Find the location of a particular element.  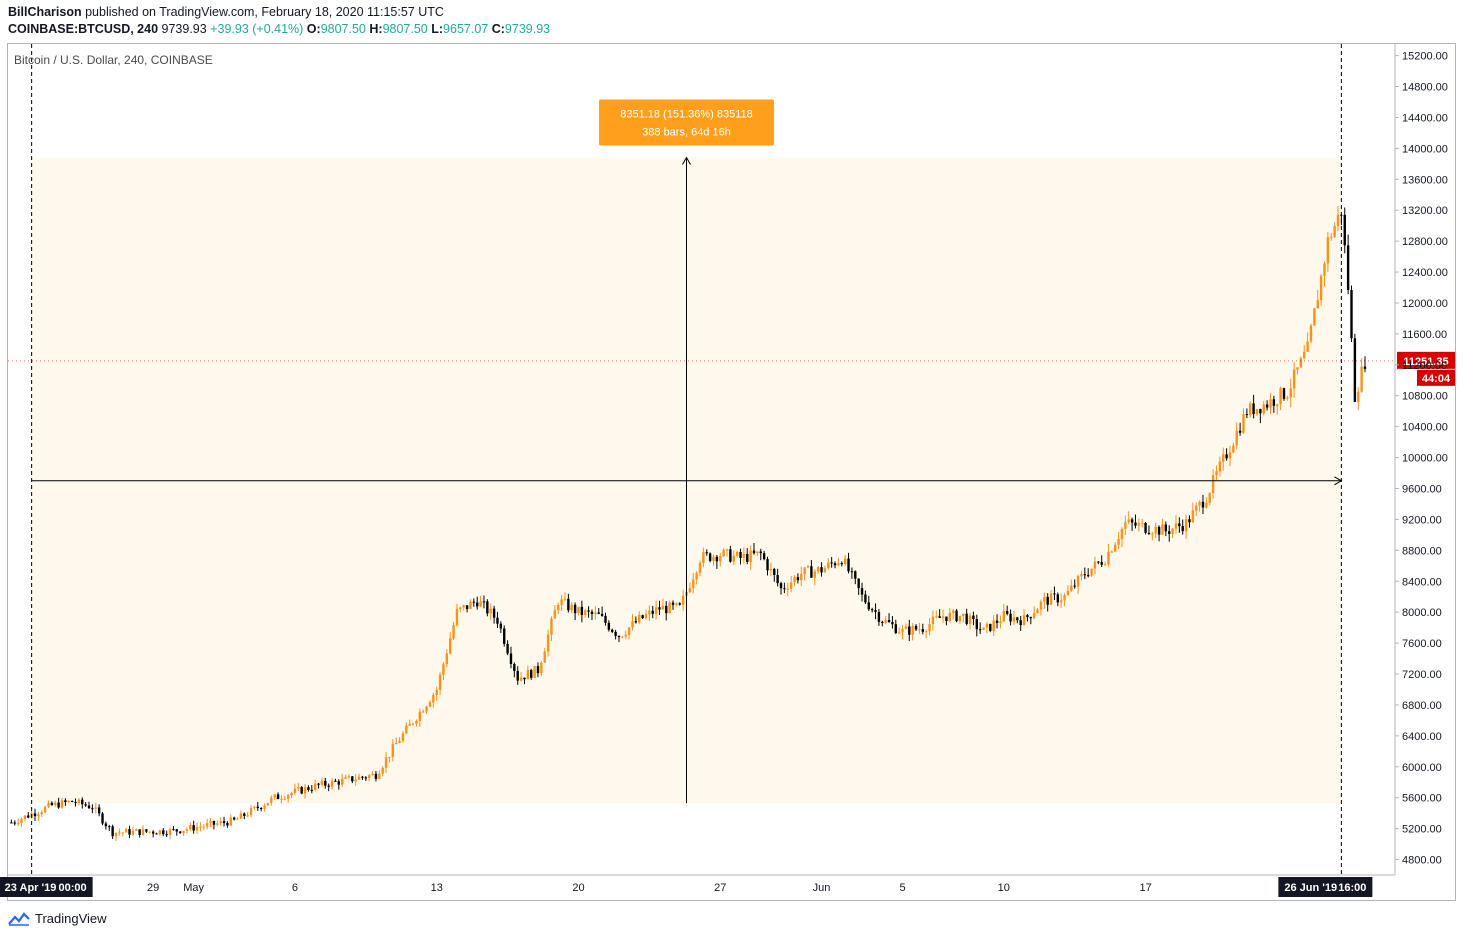

price-tick-label: 11200.00 is located at coordinates (1424, 366).